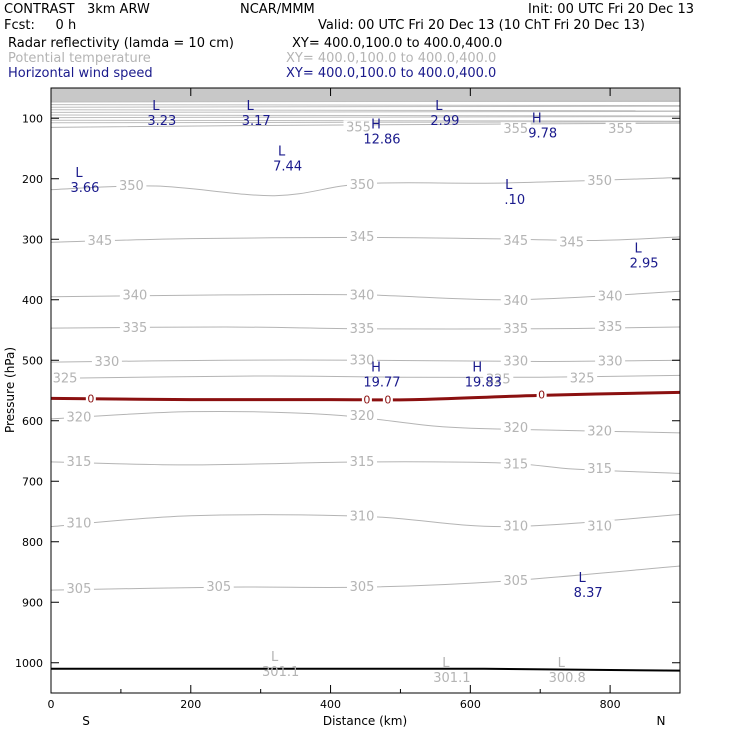 The width and height of the screenshot is (740, 740). What do you see at coordinates (190, 704) in the screenshot?
I see `x-tick-label: 200` at bounding box center [190, 704].